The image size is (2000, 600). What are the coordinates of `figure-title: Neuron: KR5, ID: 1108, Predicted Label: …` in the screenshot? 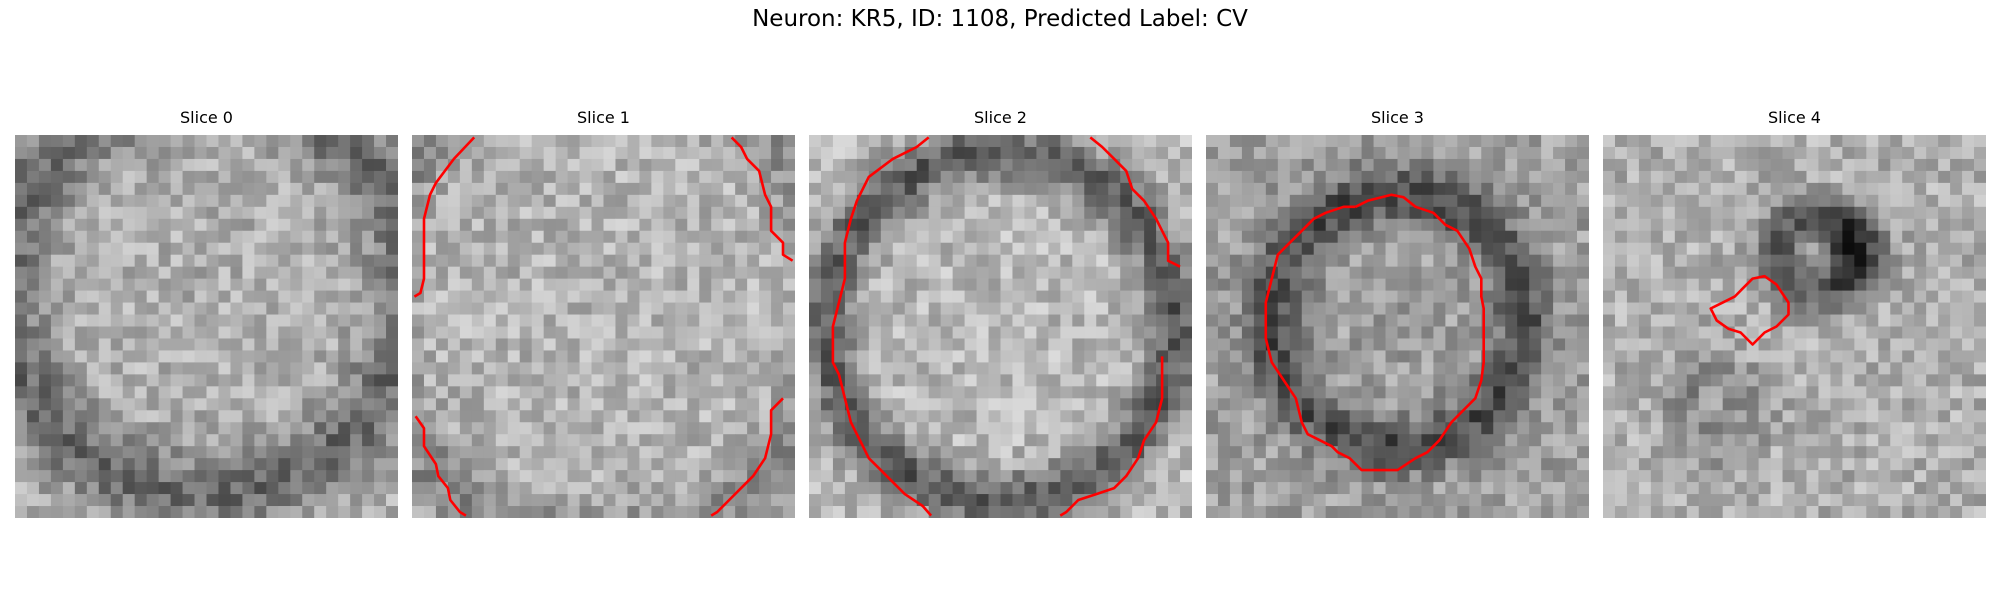 It's located at (1000, 19).